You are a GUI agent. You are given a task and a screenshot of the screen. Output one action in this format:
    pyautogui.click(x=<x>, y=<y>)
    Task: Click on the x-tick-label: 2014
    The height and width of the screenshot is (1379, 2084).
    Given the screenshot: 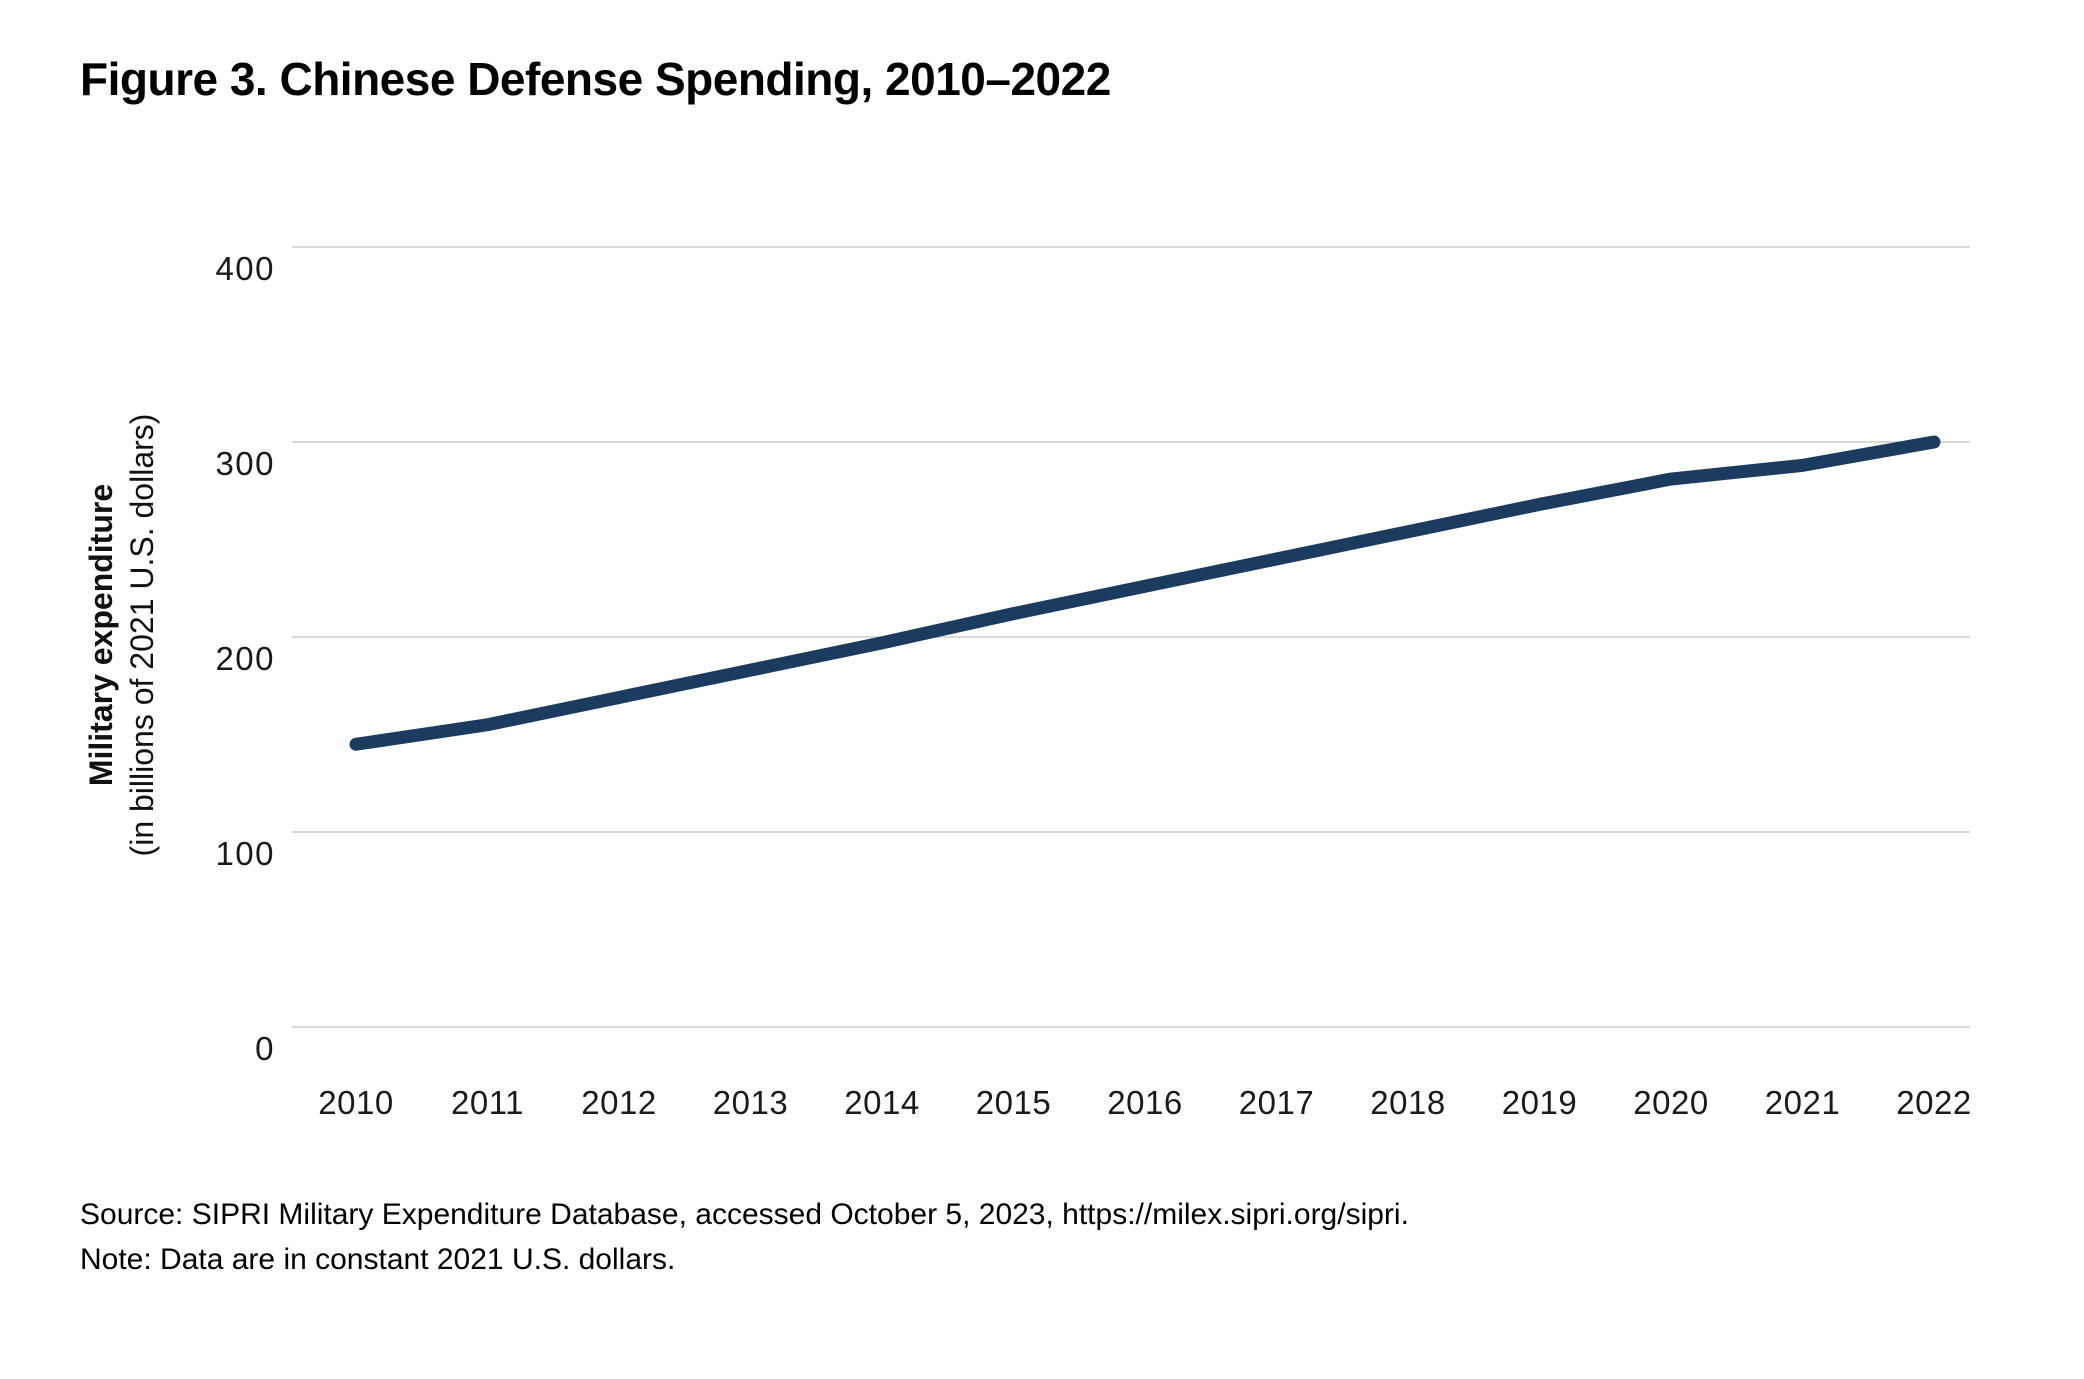 What is the action you would take?
    pyautogui.click(x=881, y=1102)
    